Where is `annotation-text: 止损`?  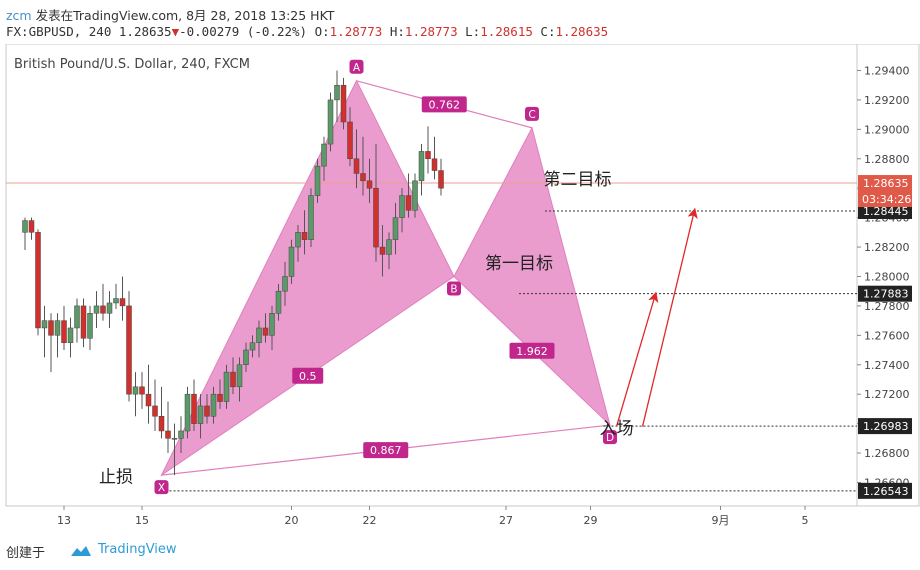 annotation-text: 止损 is located at coordinates (116, 477).